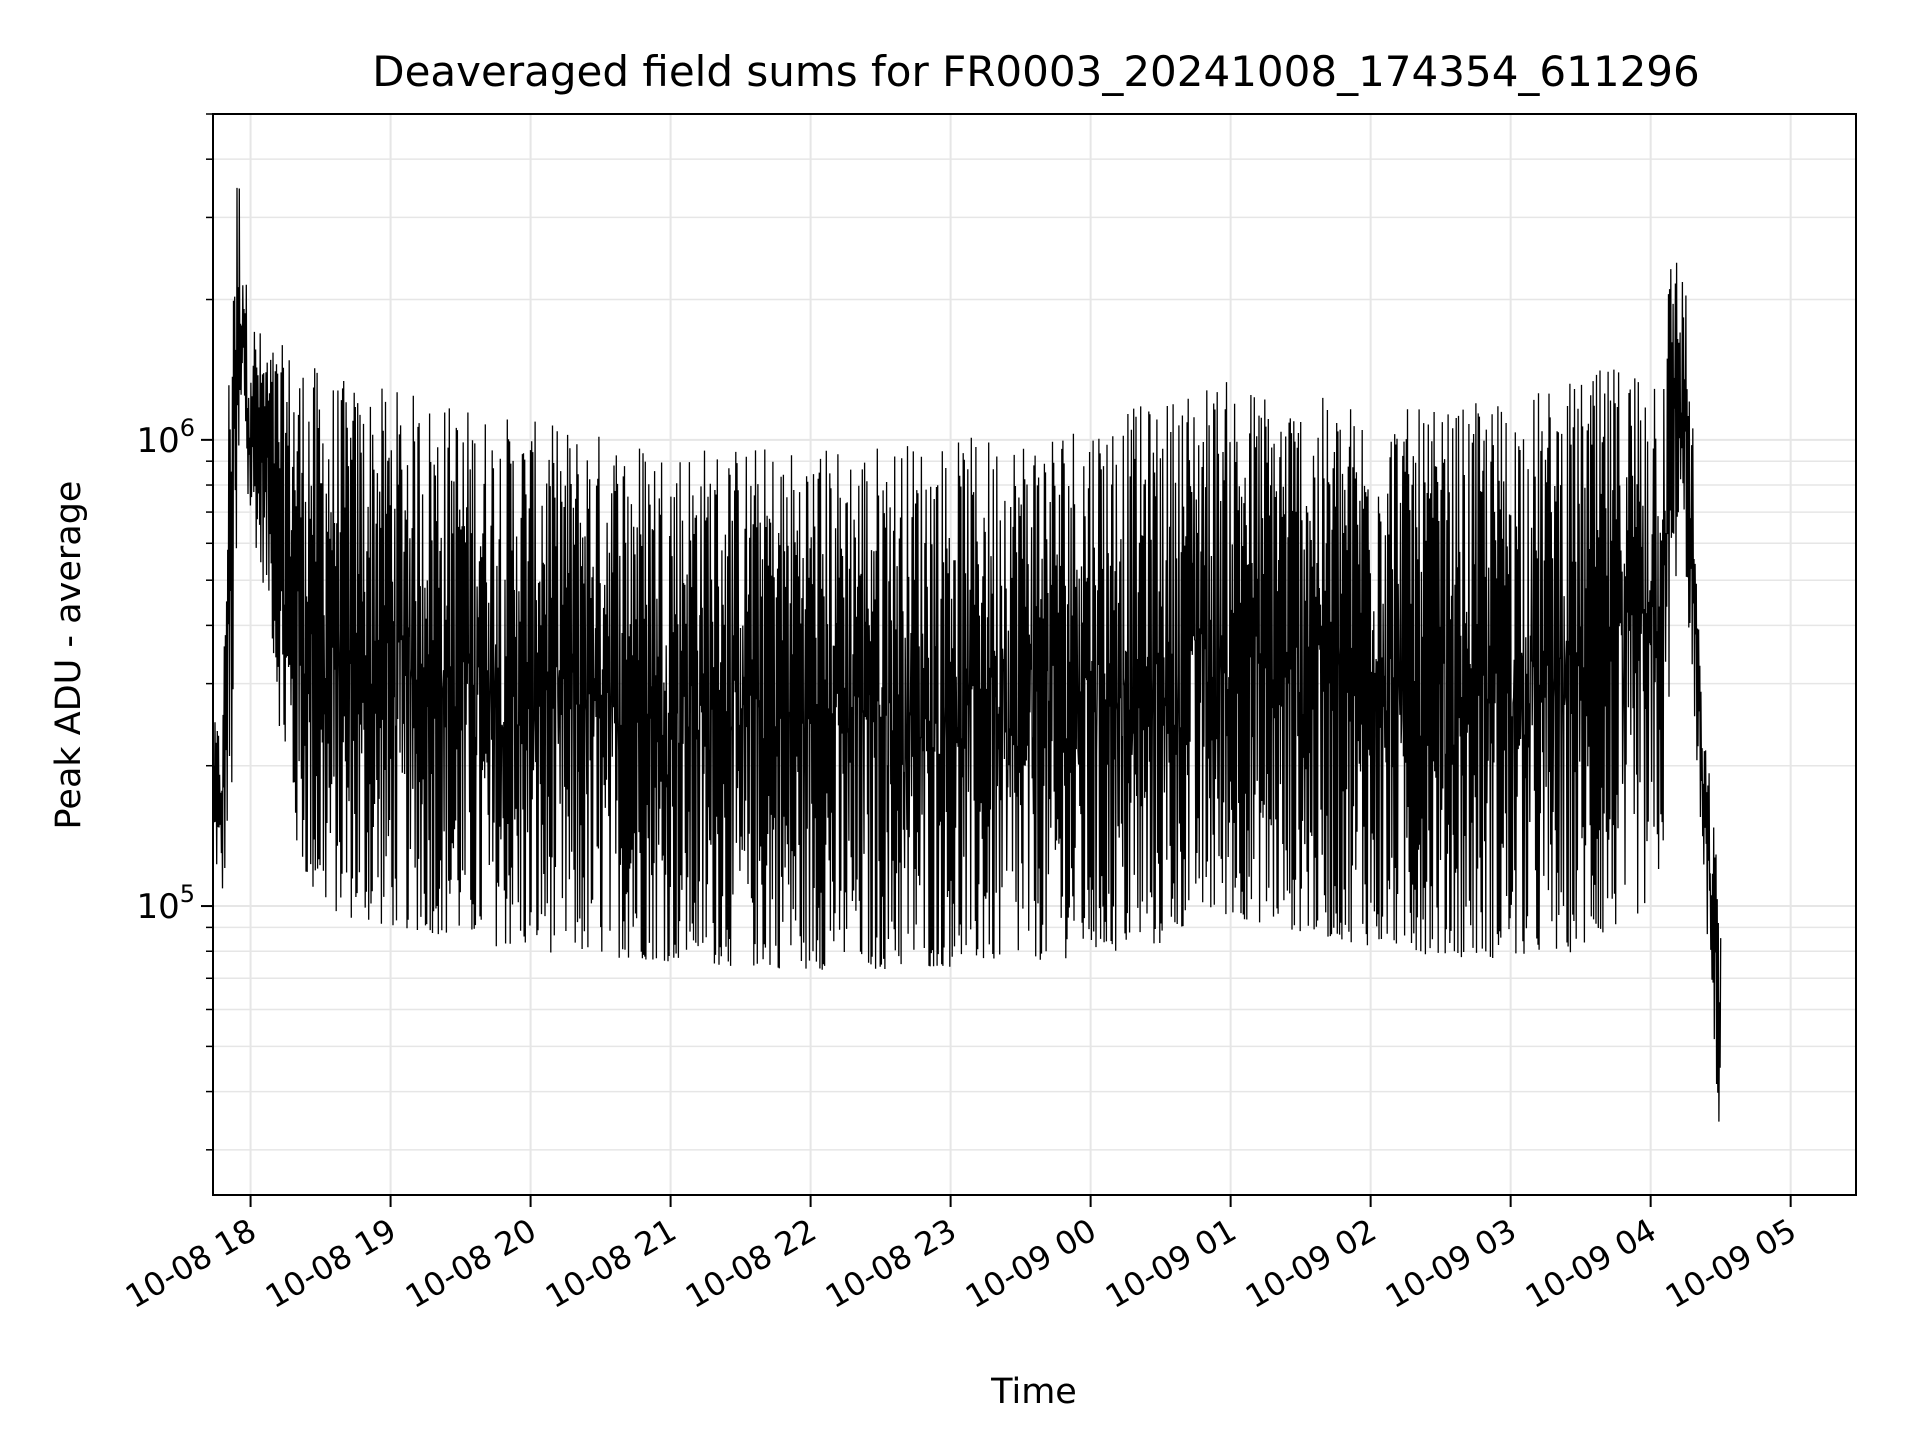  I want to click on y-tick-label: 10⁶, so click(165, 437).